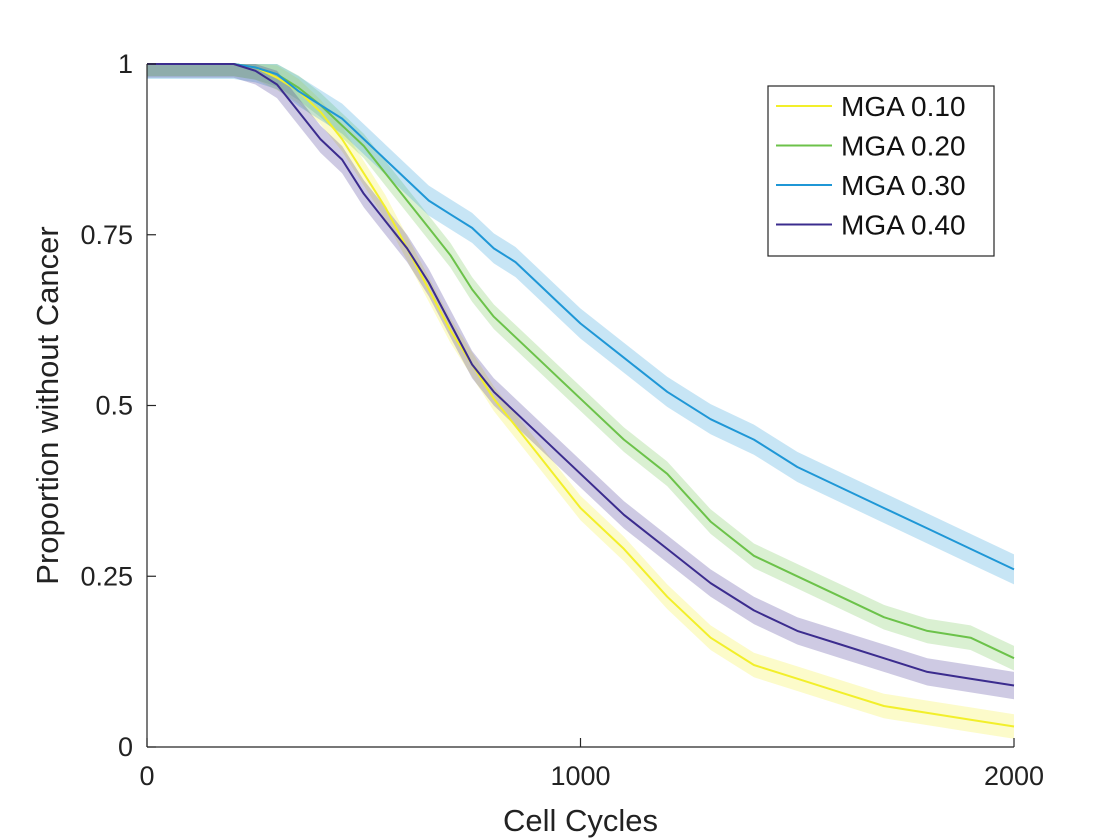 This screenshot has height=840, width=1120. I want to click on legend: MGA 0.10 MGA 0.20 MGA 0.30 MGA 0.40, so click(881, 171).